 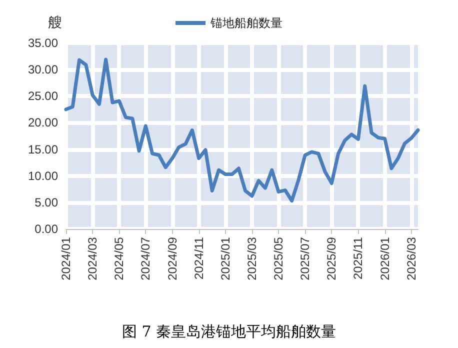 What do you see at coordinates (225, 258) in the screenshot?
I see `x-tick-label: 2025/01` at bounding box center [225, 258].